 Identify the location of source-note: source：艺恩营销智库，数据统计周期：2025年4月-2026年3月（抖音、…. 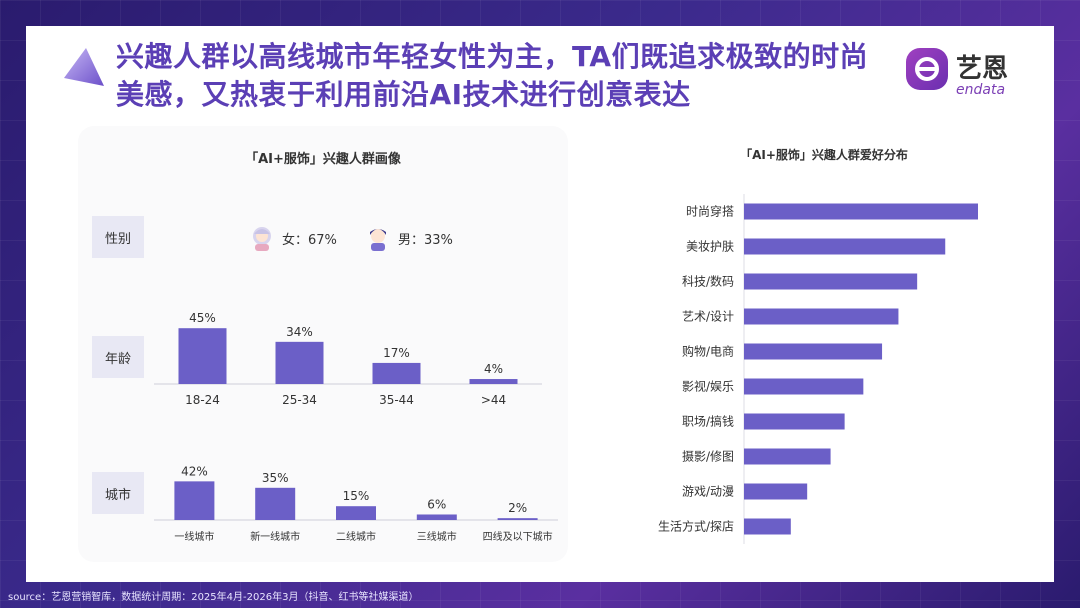
(213, 597).